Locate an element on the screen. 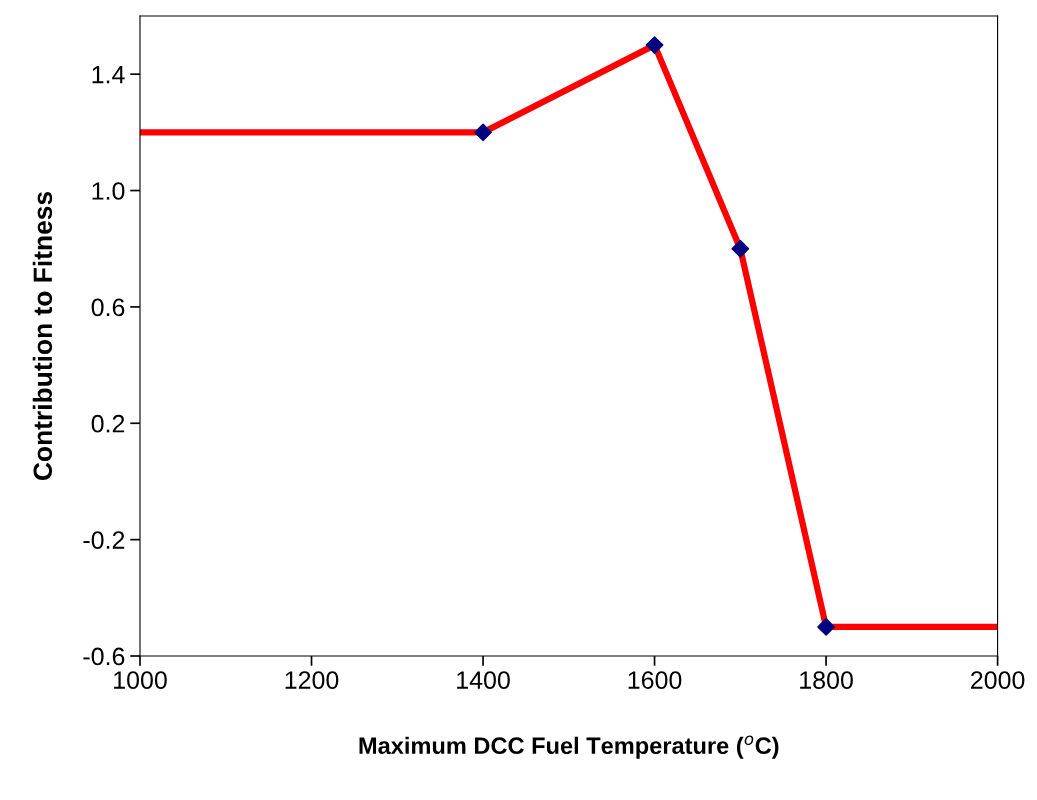  x-tick-label: 2000 is located at coordinates (998, 680).